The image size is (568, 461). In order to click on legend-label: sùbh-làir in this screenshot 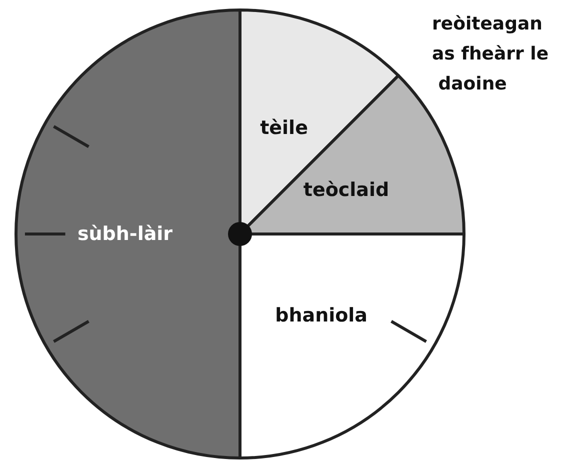, I will do `click(125, 234)`.